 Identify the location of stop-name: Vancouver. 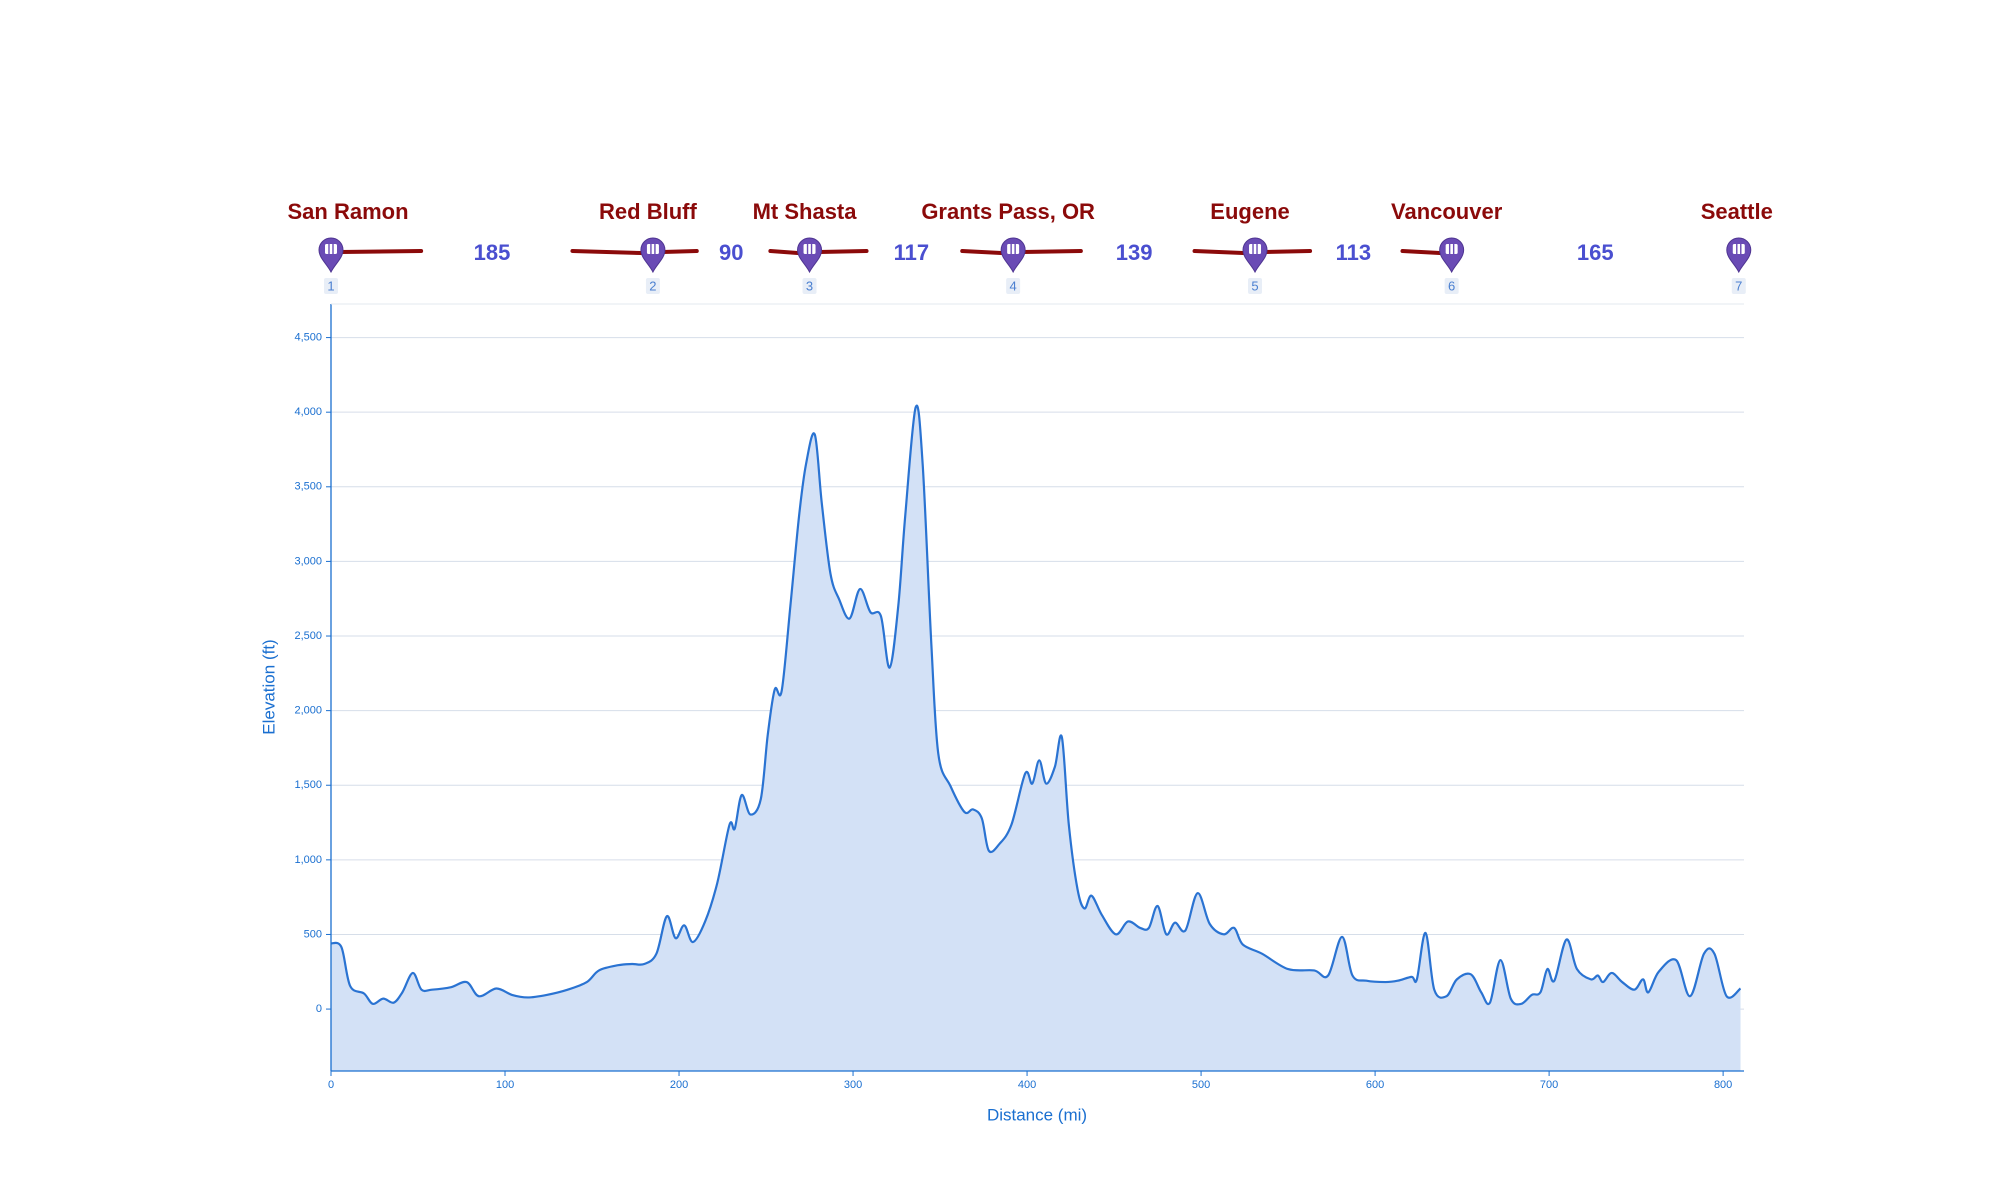
(1447, 211).